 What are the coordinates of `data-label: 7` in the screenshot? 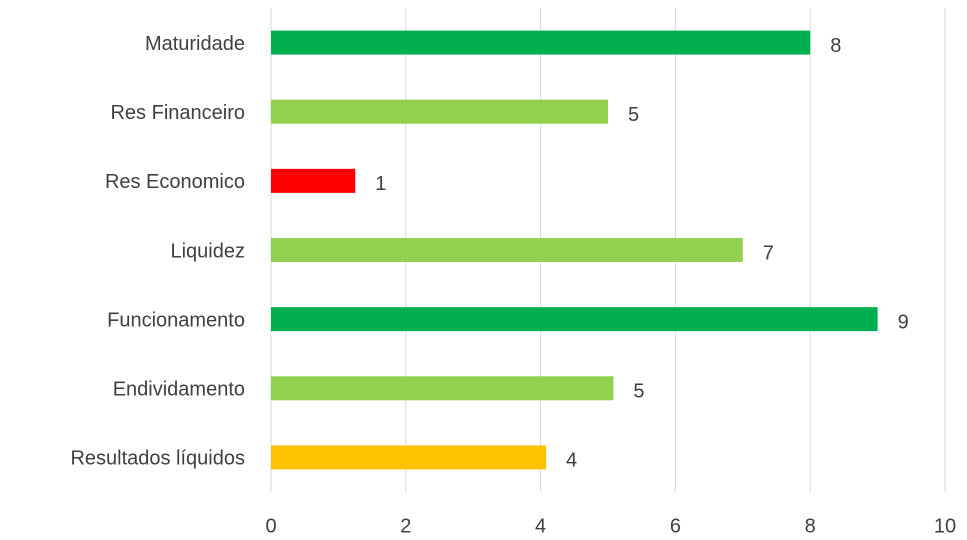 It's located at (768, 253).